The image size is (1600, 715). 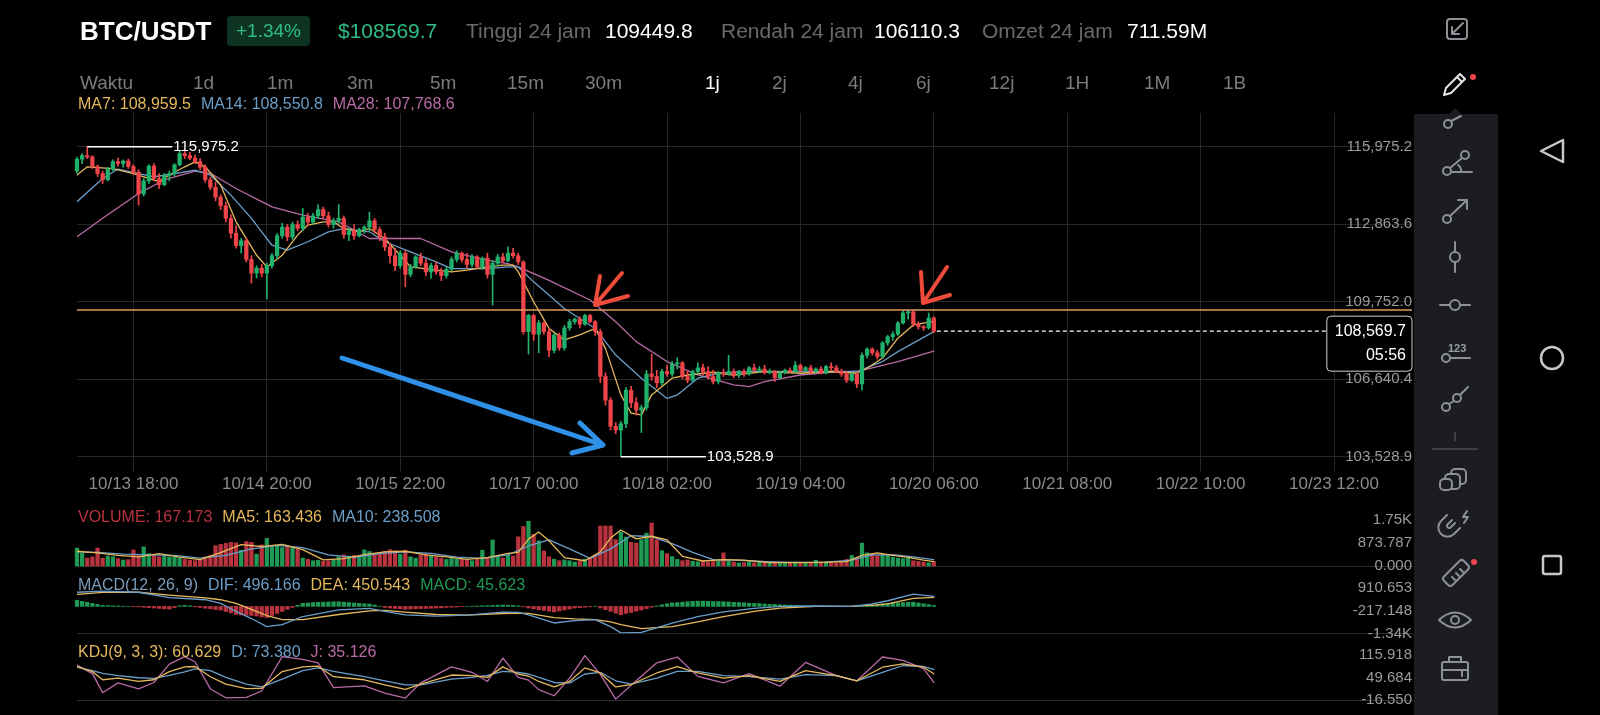 What do you see at coordinates (1389, 632) in the screenshot?
I see `y-tick-label: -1.34K` at bounding box center [1389, 632].